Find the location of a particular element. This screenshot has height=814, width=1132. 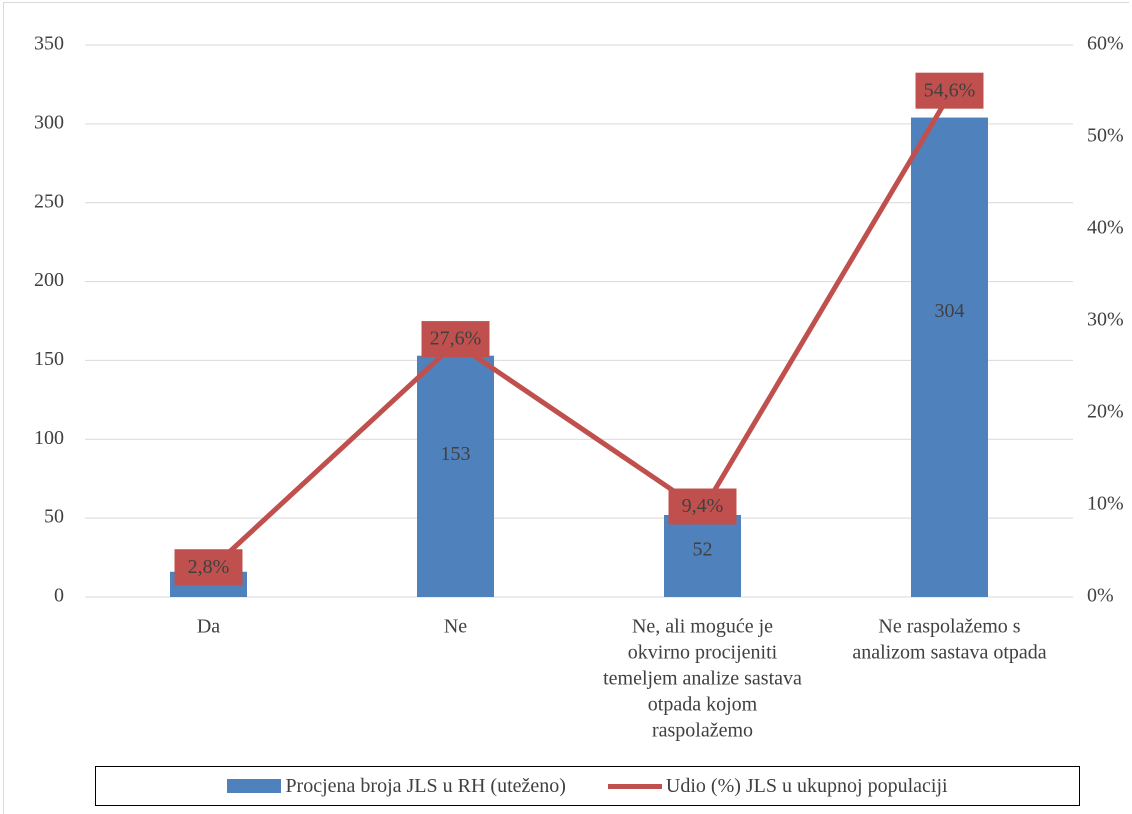

legend-line-label: Udio (%) JLS u ukupnoj populaciji is located at coordinates (806, 785).